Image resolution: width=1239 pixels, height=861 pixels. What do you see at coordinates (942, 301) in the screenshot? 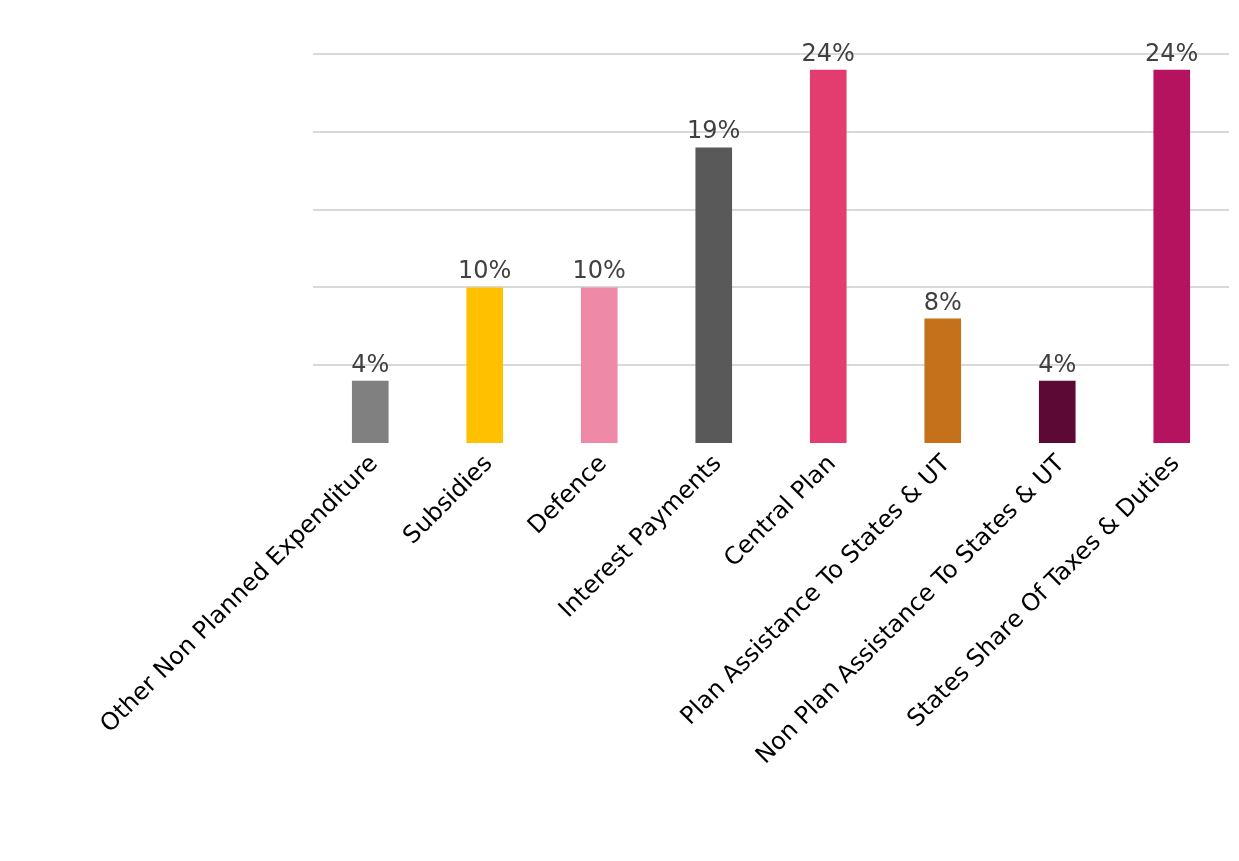
I see `data-label: 8%` at bounding box center [942, 301].